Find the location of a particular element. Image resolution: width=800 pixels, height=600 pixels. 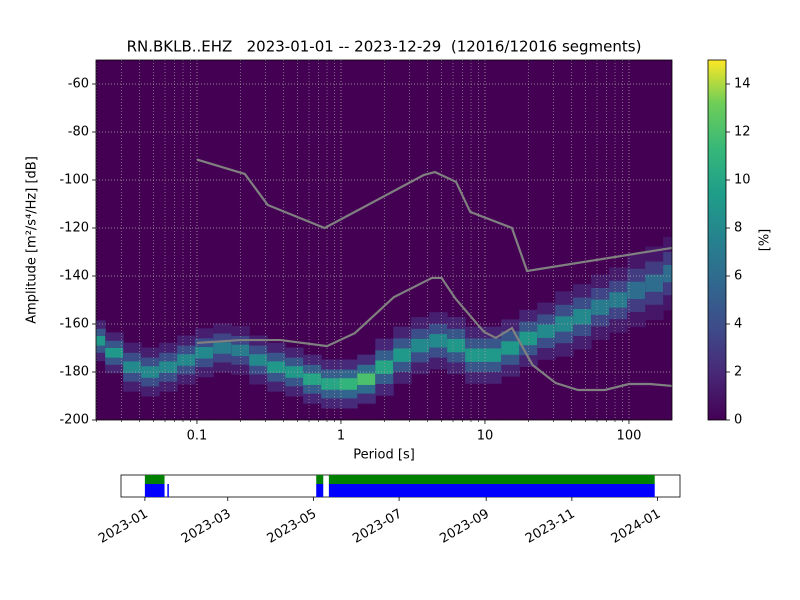

y-tick-label: -100 is located at coordinates (74, 180).